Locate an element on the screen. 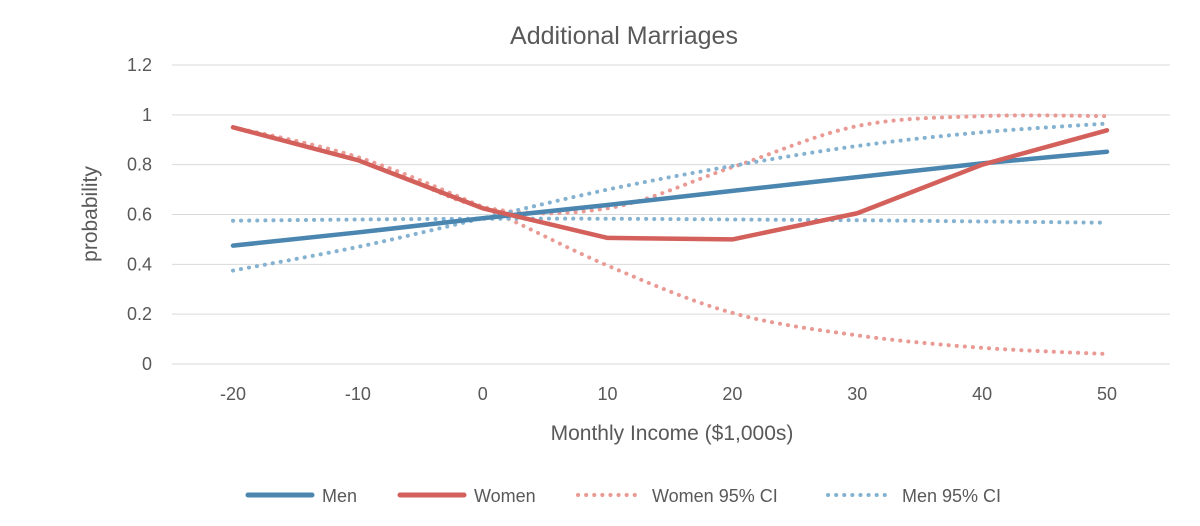  legend-label-women: Women is located at coordinates (505, 496).